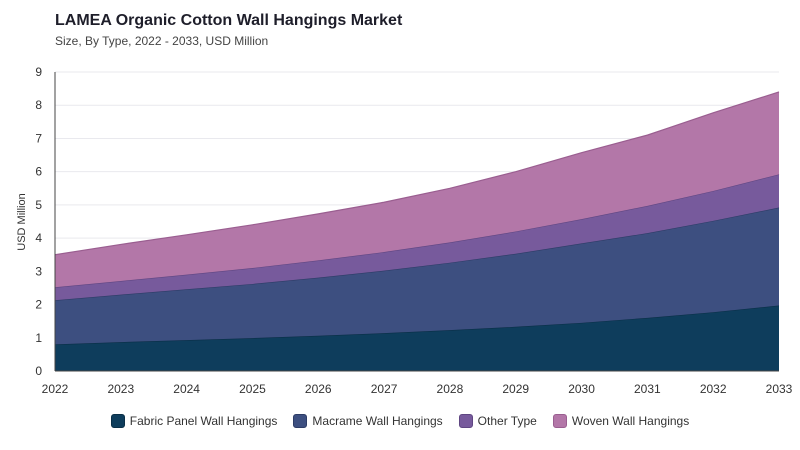  What do you see at coordinates (713, 389) in the screenshot?
I see `x-tick-label: 2032` at bounding box center [713, 389].